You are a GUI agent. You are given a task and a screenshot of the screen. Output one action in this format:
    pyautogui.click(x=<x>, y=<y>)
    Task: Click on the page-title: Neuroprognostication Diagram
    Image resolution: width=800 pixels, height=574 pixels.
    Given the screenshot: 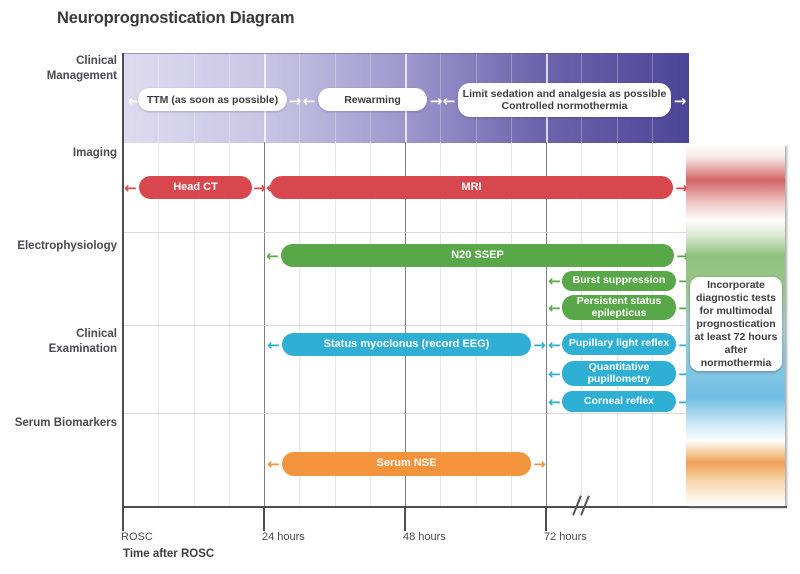 What is the action you would take?
    pyautogui.click(x=176, y=18)
    